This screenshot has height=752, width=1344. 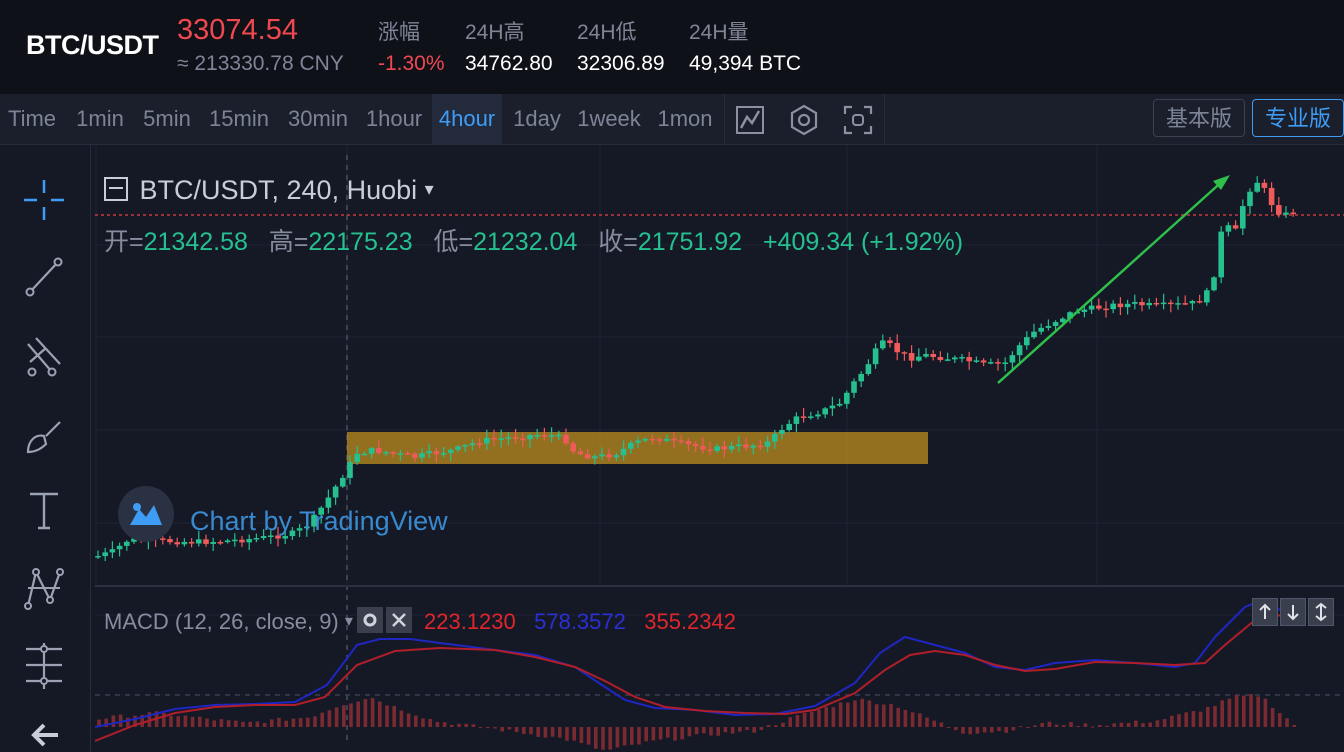 I want to click on macd-settings-icon, so click(x=370, y=620).